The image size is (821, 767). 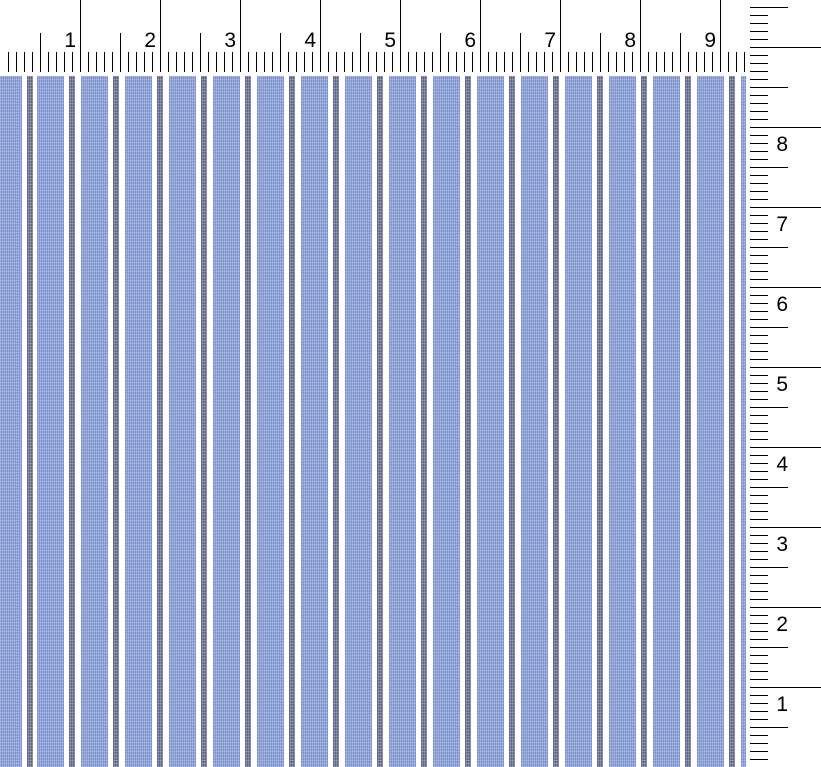 I want to click on right-ruler: 1 2 3 4 5 6 7 8, so click(x=785, y=383).